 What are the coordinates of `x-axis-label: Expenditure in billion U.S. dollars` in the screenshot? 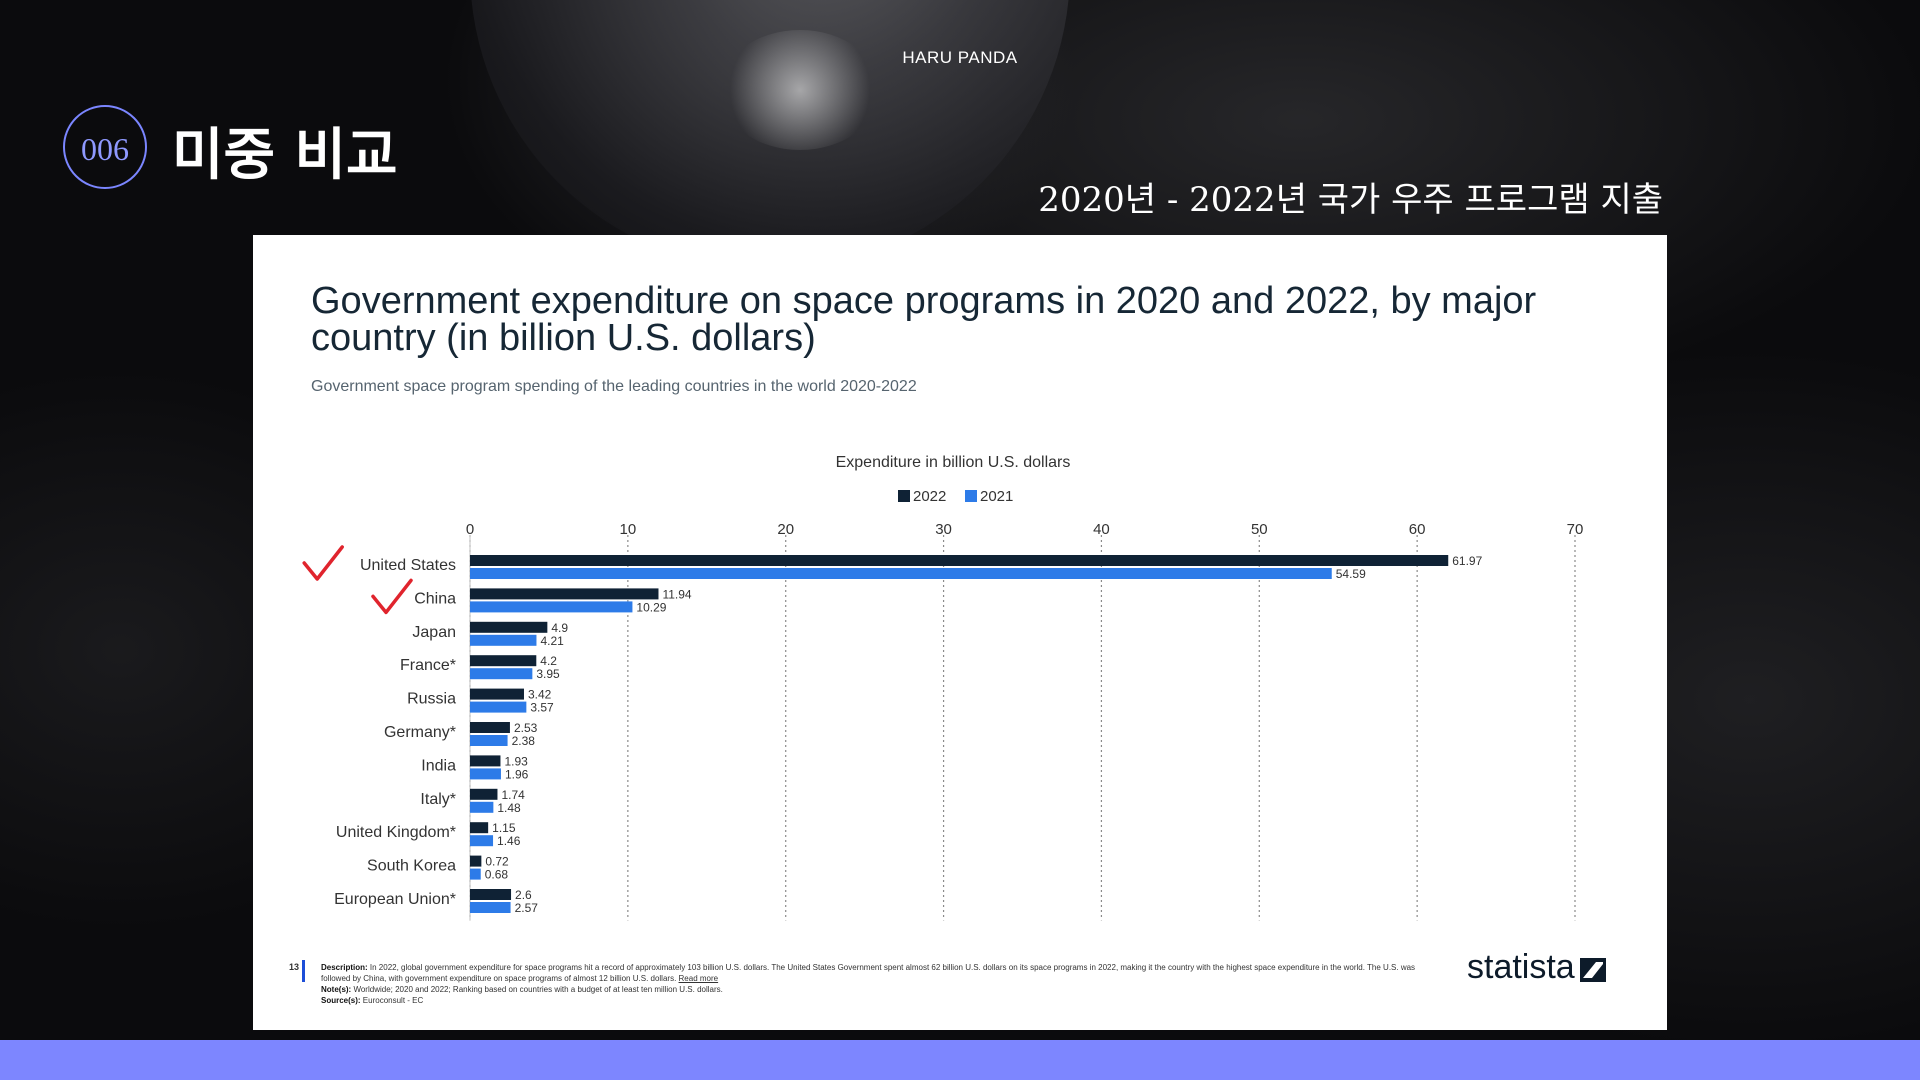 It's located at (953, 462).